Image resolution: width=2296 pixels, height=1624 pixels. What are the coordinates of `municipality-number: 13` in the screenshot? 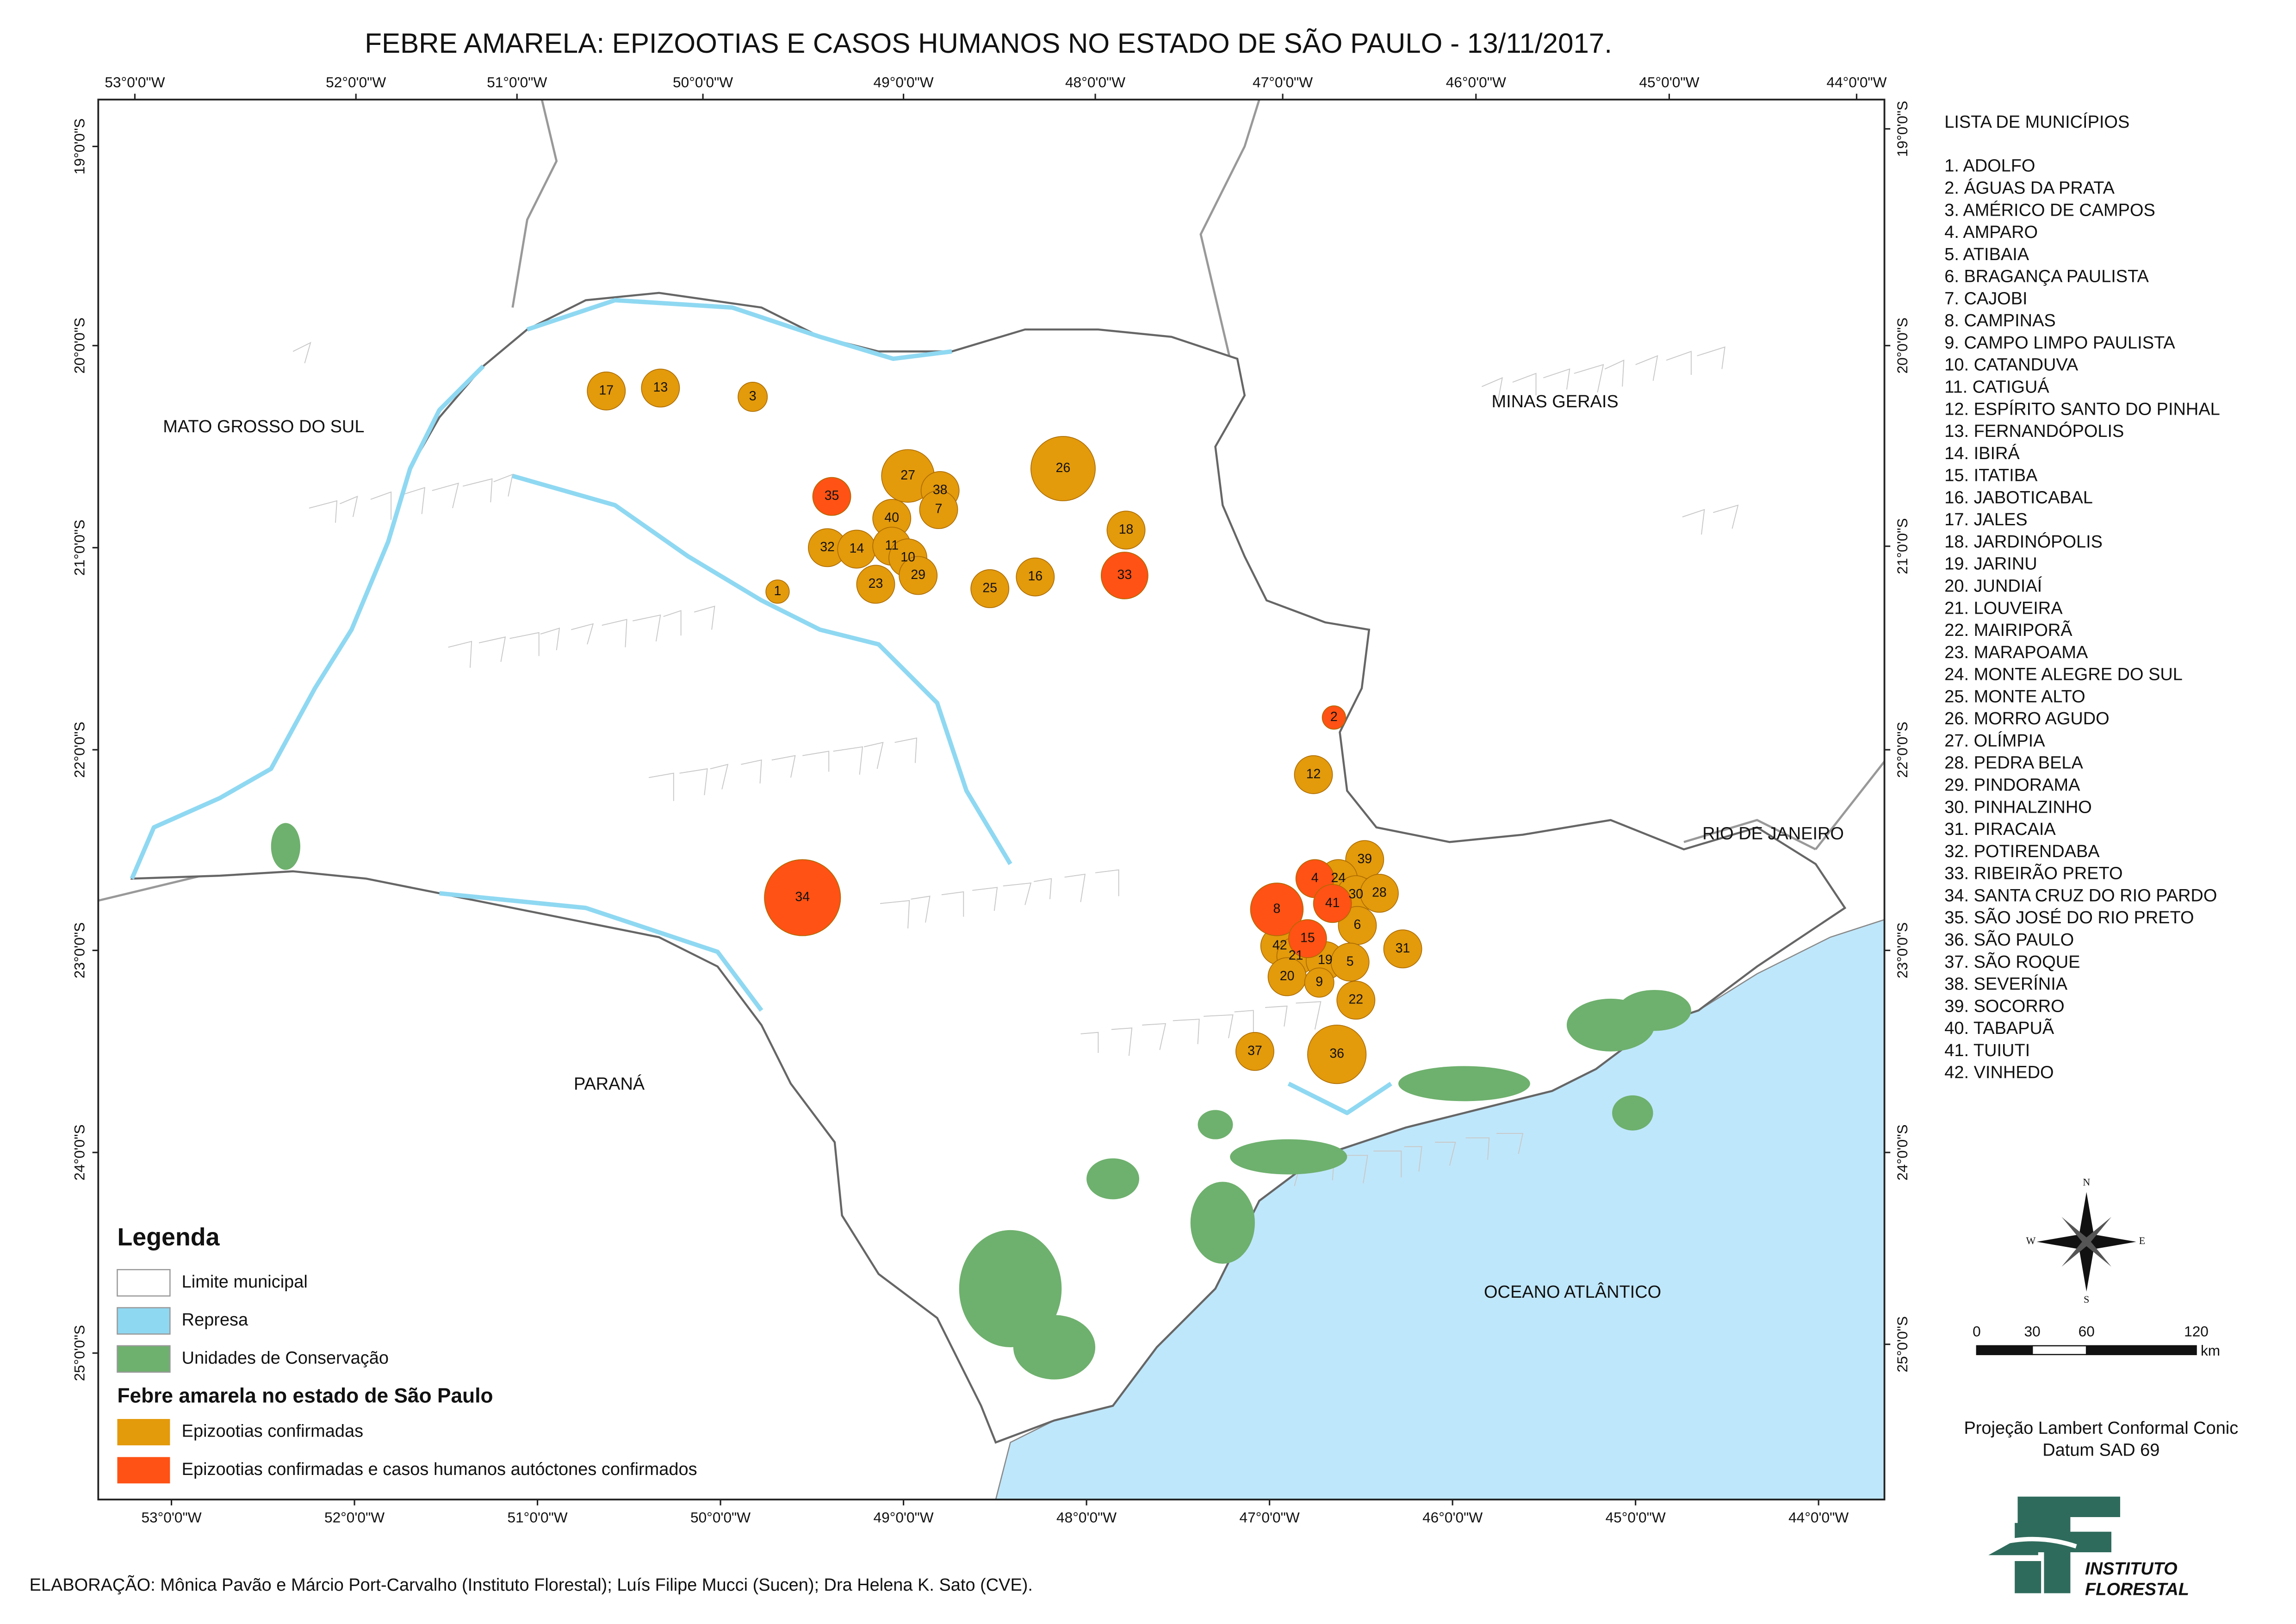 It's located at (661, 387).